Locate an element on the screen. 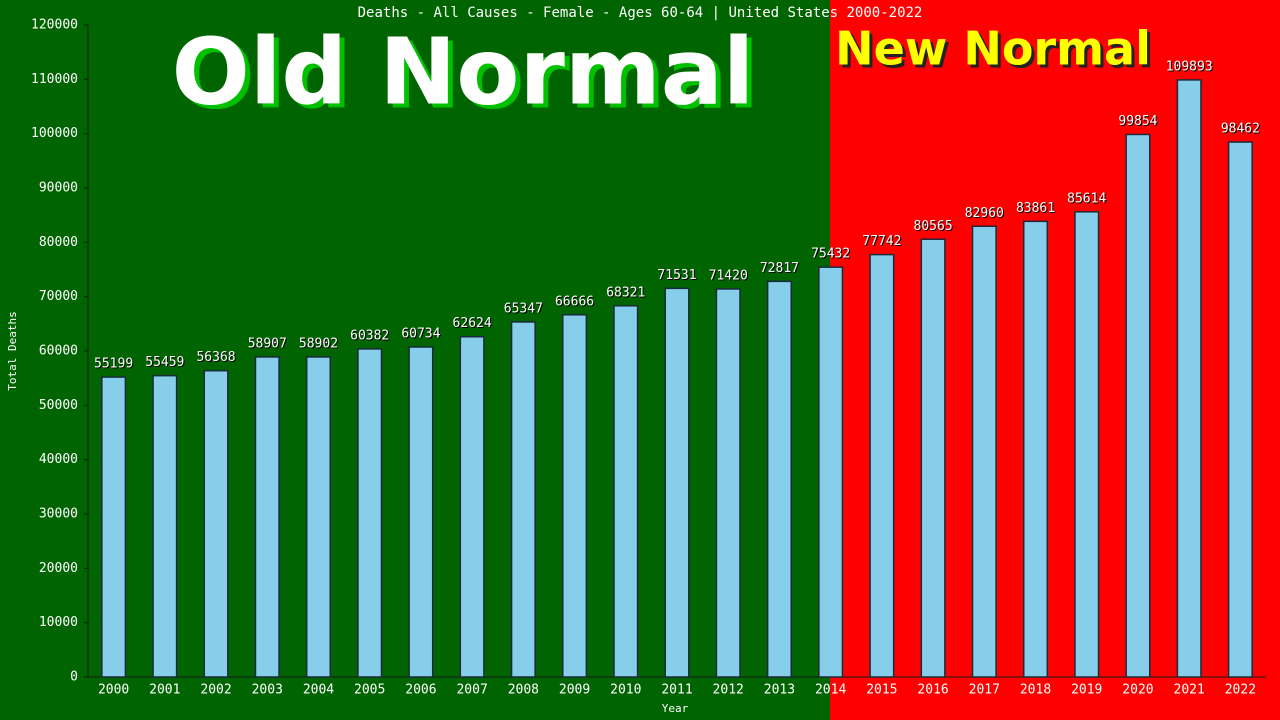  x-tick-label: 2019 is located at coordinates (1086, 690).